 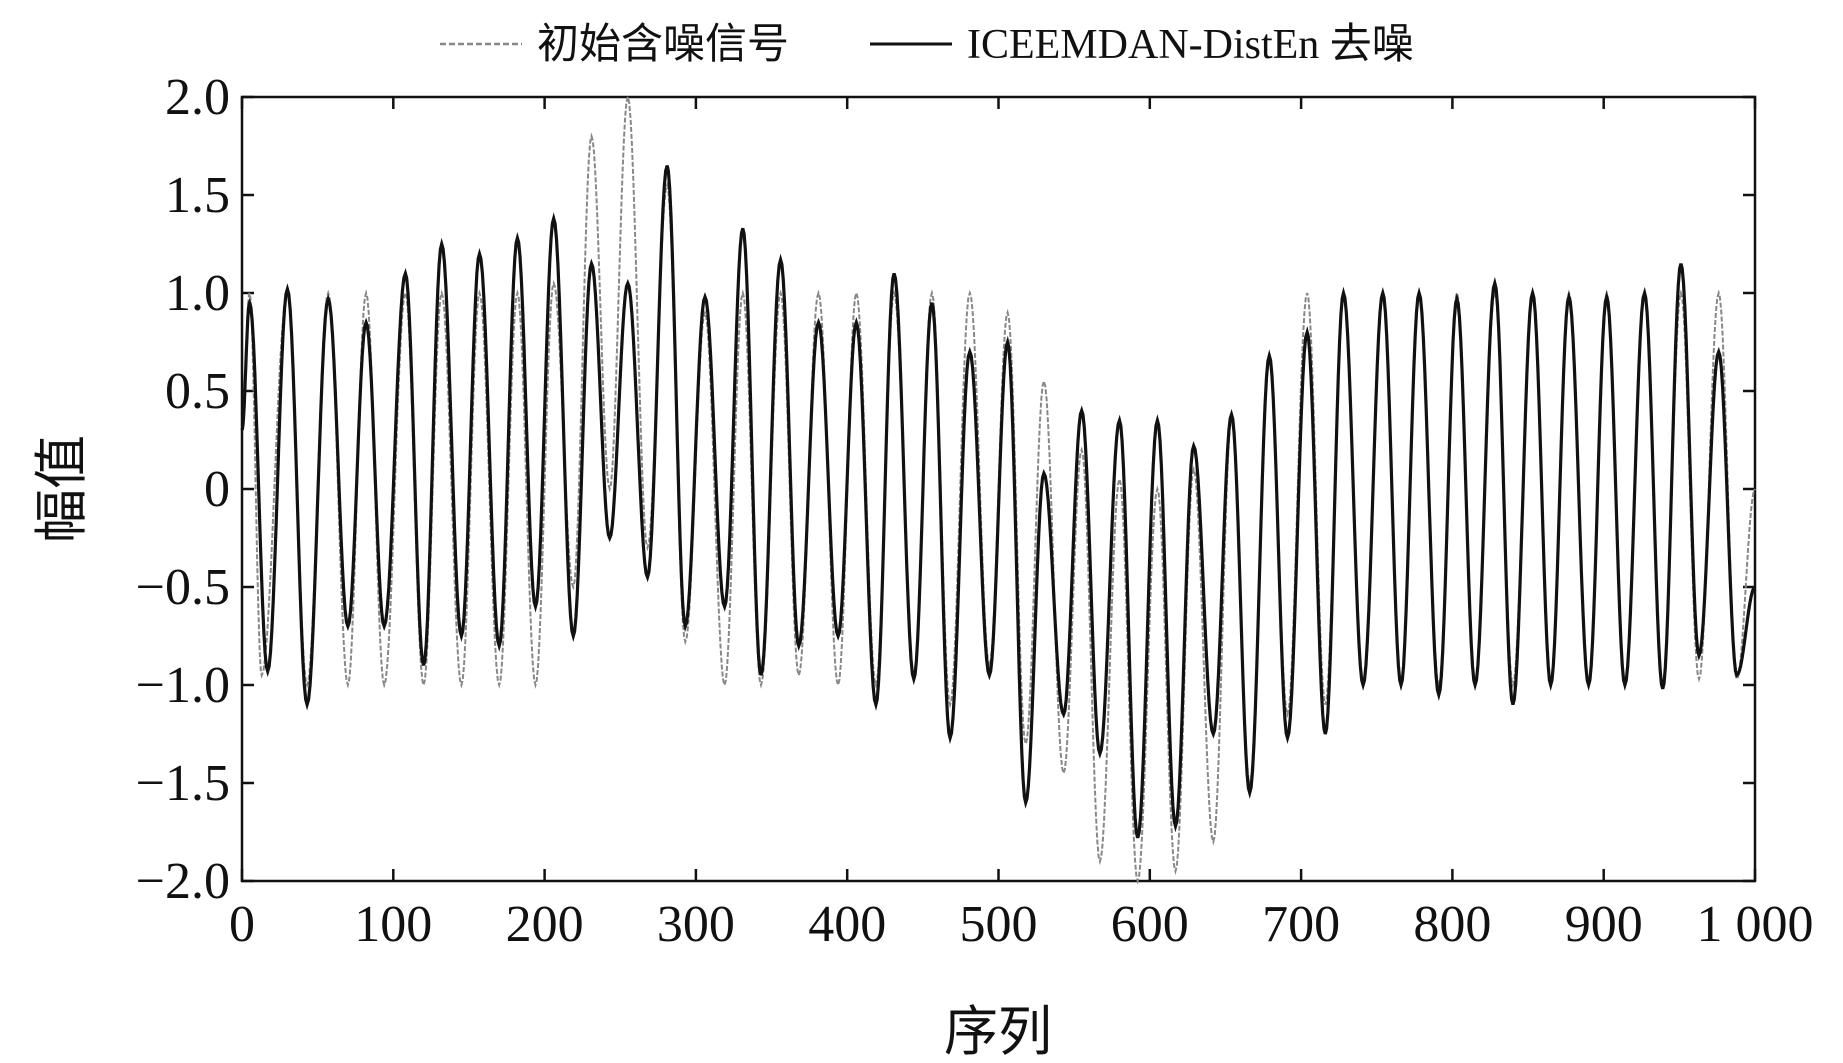 What do you see at coordinates (217, 489) in the screenshot?
I see `y-tick-label: 0` at bounding box center [217, 489].